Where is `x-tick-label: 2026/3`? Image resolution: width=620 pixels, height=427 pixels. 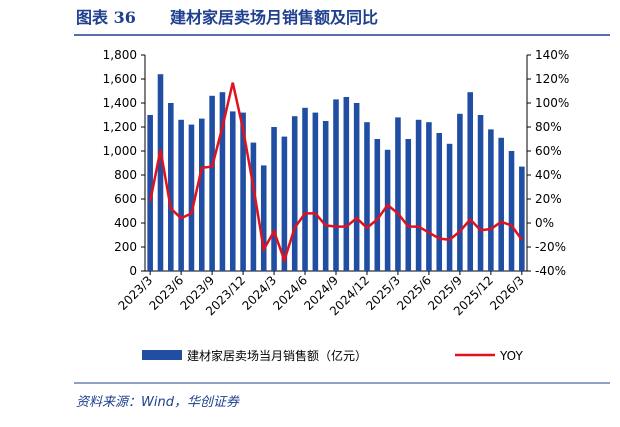 x-tick-label: 2026/3 is located at coordinates (507, 293).